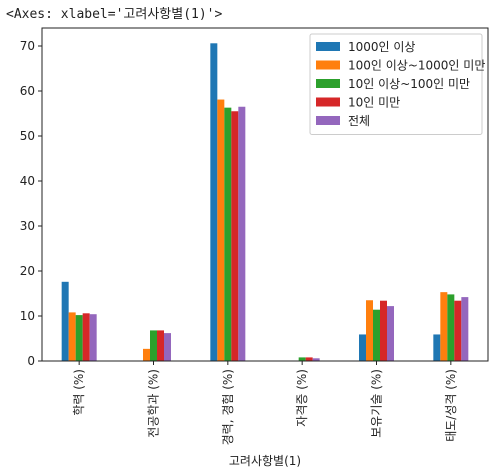  Describe the element at coordinates (31, 361) in the screenshot. I see `y-tick-label-0: 0` at that location.